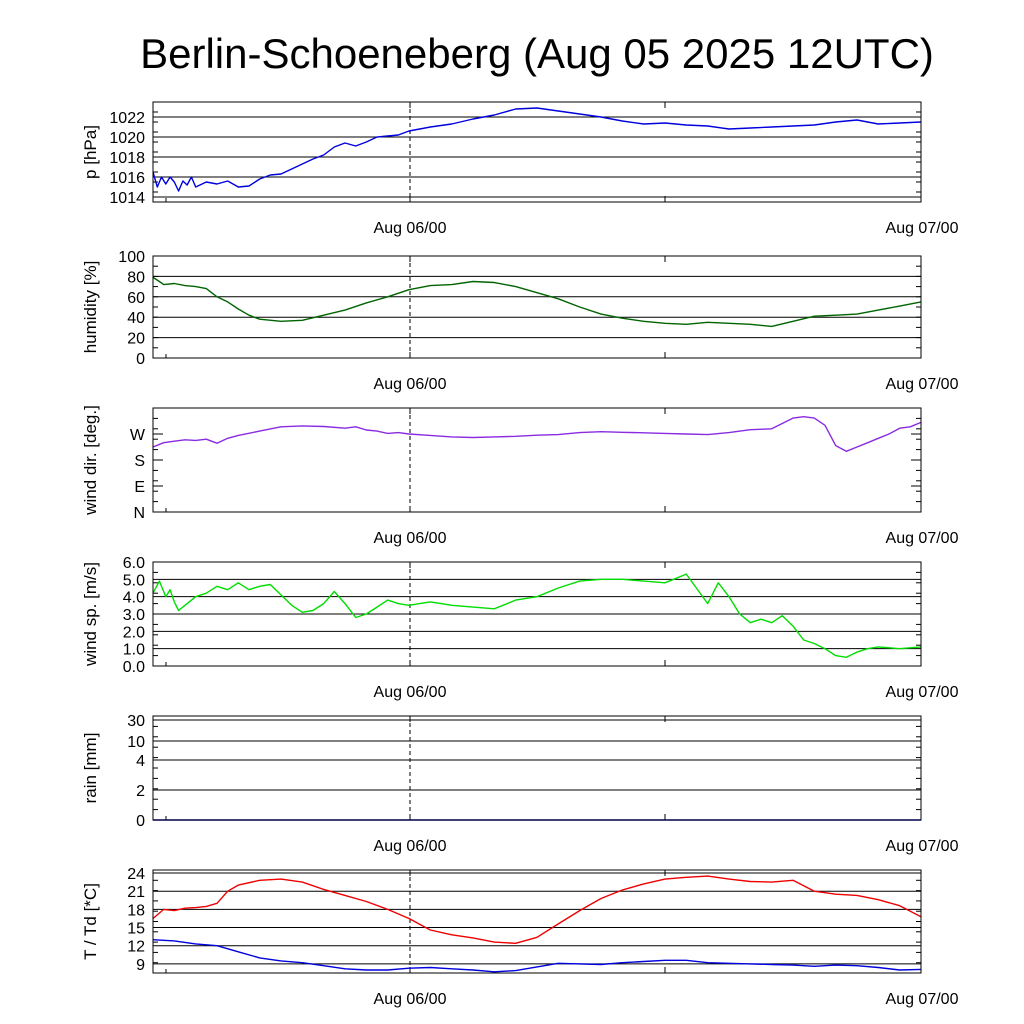  Describe the element at coordinates (136, 874) in the screenshot. I see `y-tick-label: 24` at that location.